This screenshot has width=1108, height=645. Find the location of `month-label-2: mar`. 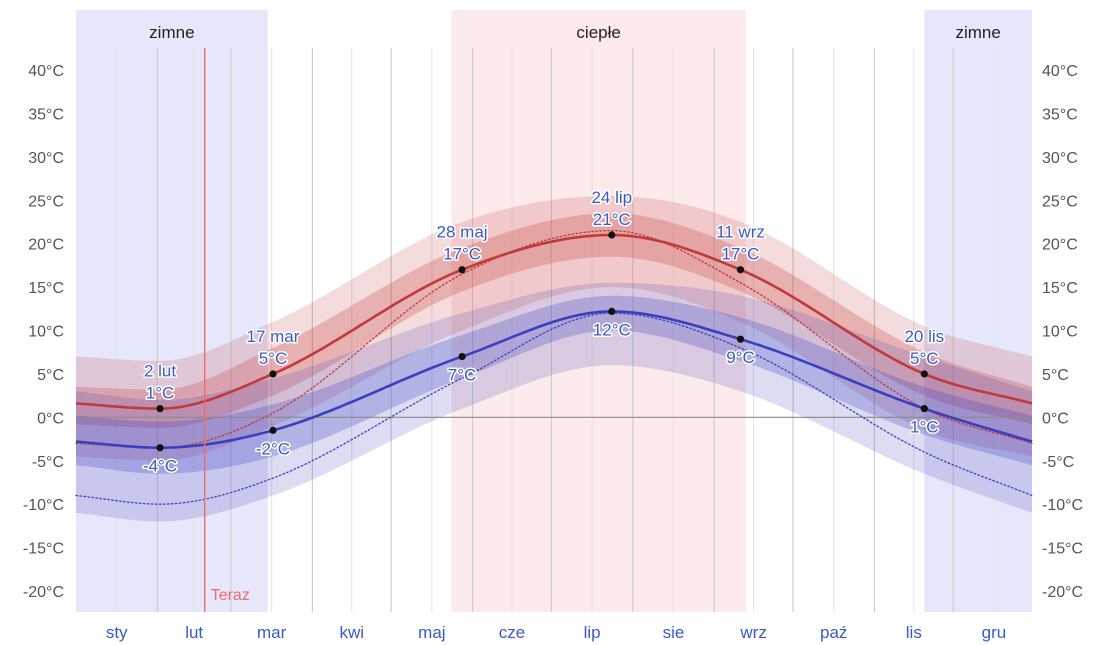

month-label-2: mar is located at coordinates (272, 632).